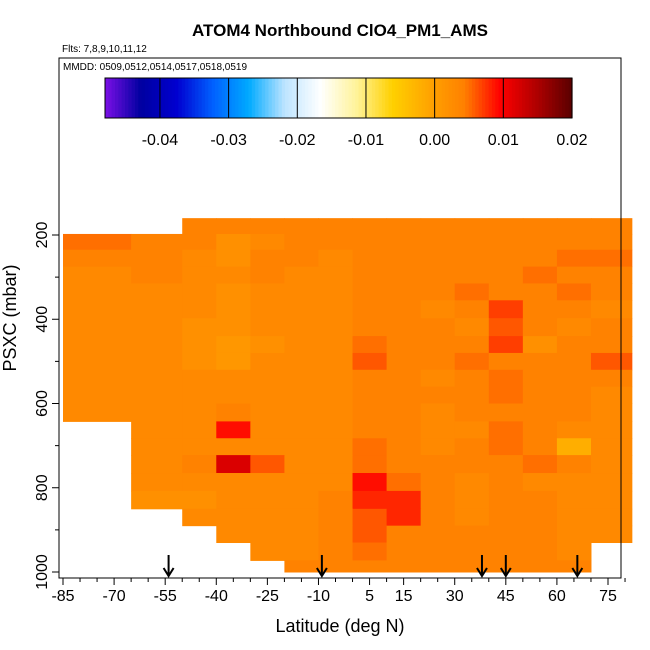  I want to click on colorbar-tick-label: 0.01, so click(503, 140).